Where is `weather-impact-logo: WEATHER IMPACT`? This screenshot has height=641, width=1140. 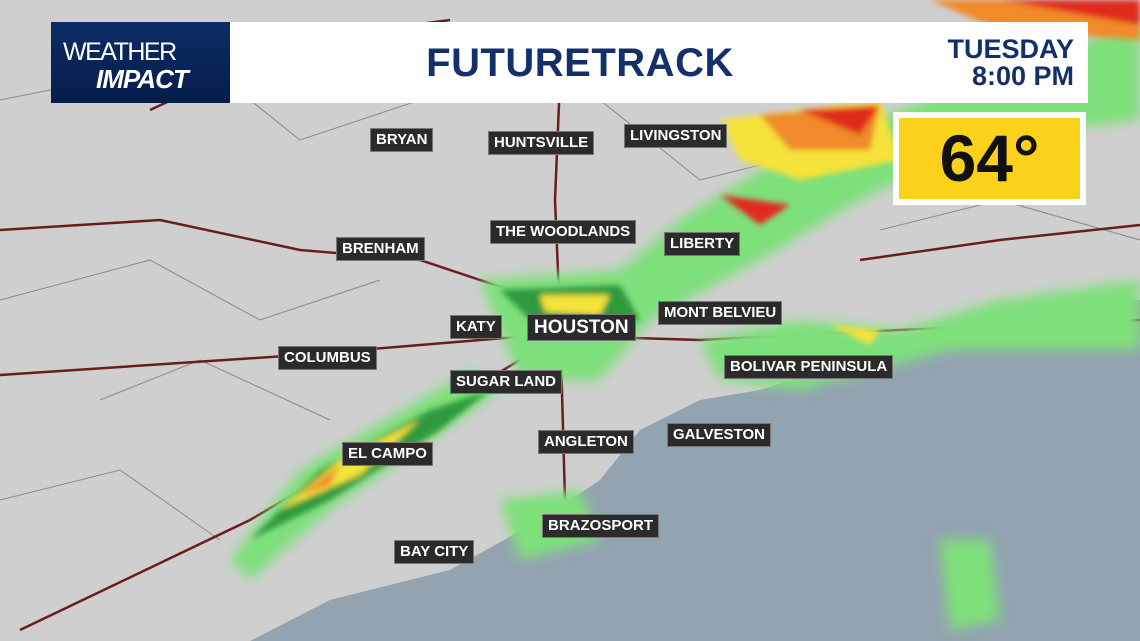 weather-impact-logo: WEATHER IMPACT is located at coordinates (140, 62).